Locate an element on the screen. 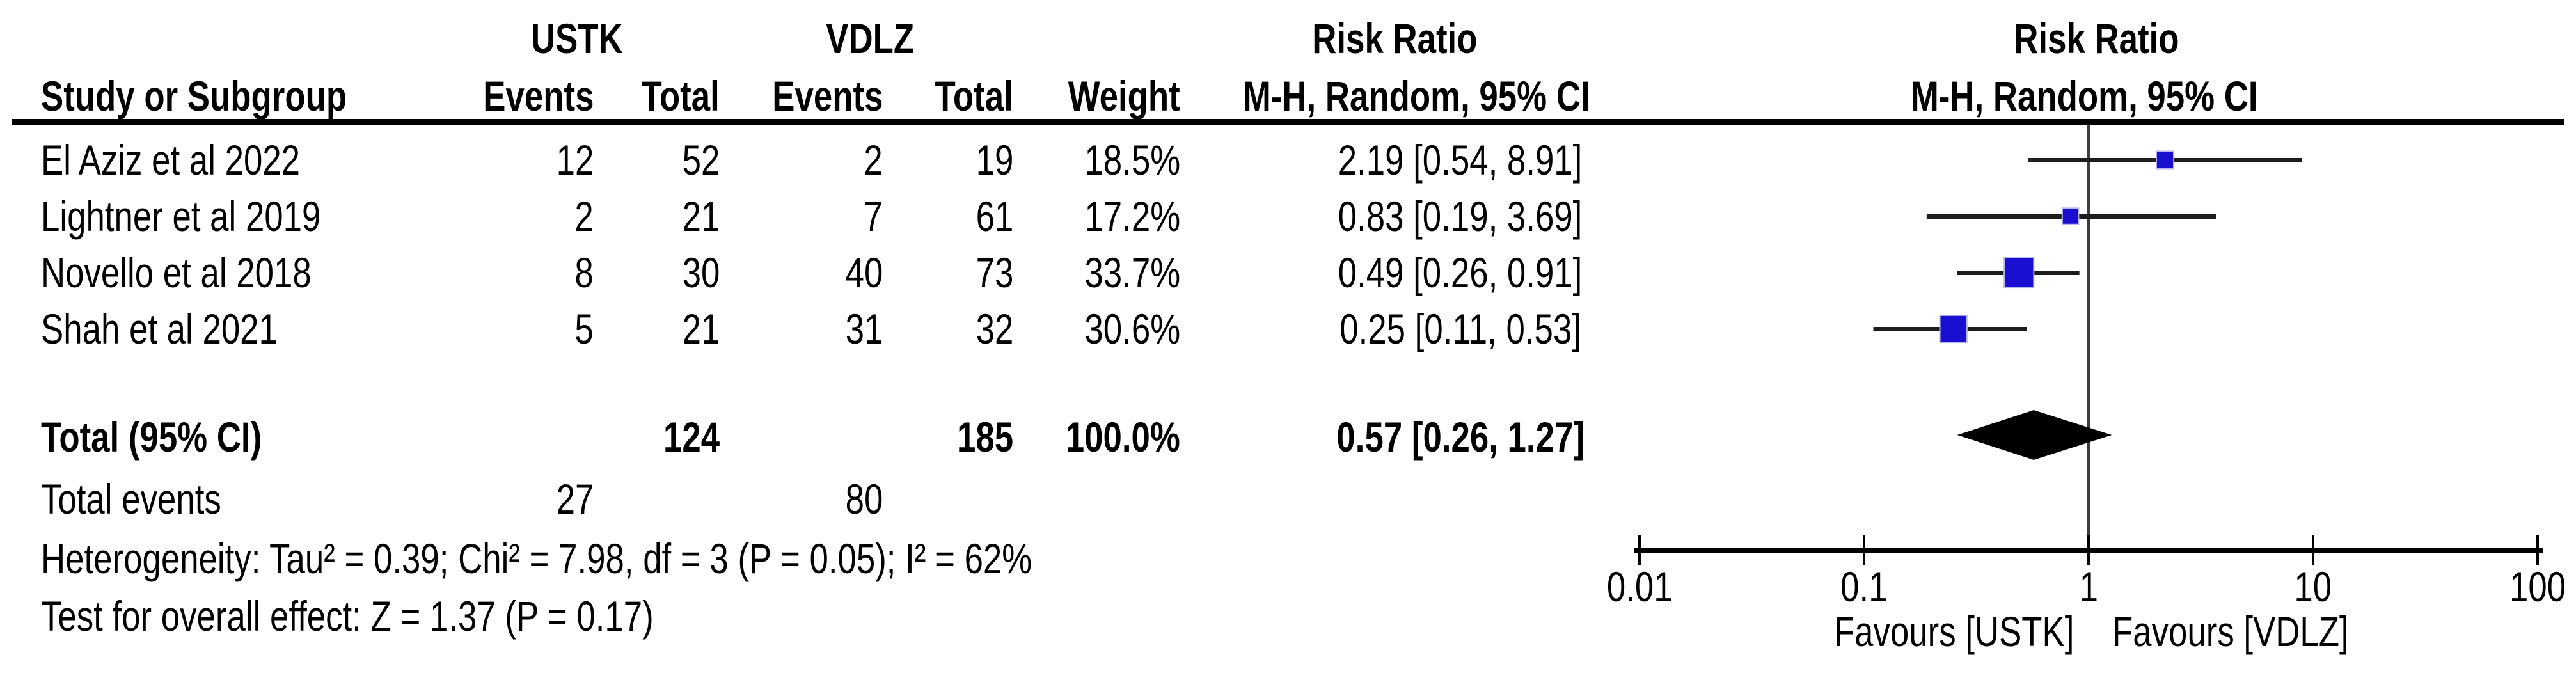 The height and width of the screenshot is (680, 2576). risk-ratio-plot-header: Risk Ratio is located at coordinates (2096, 38).